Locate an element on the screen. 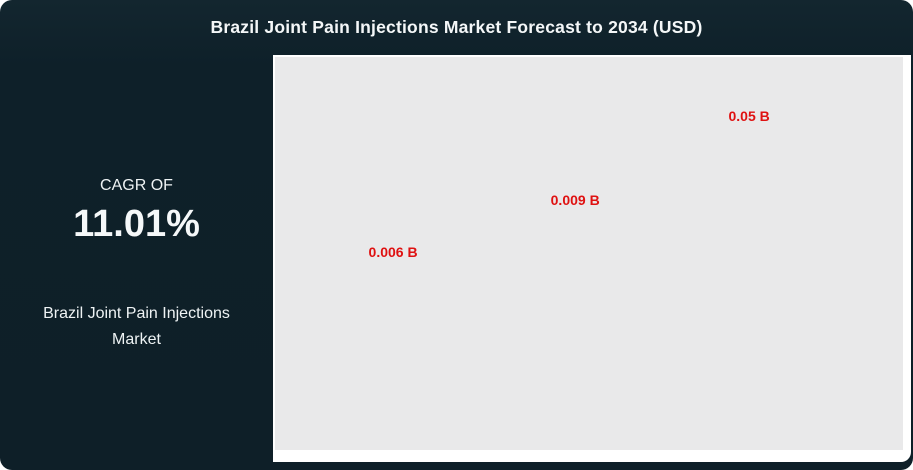 The width and height of the screenshot is (913, 470). bar-value-label: 0.006 B is located at coordinates (393, 251).